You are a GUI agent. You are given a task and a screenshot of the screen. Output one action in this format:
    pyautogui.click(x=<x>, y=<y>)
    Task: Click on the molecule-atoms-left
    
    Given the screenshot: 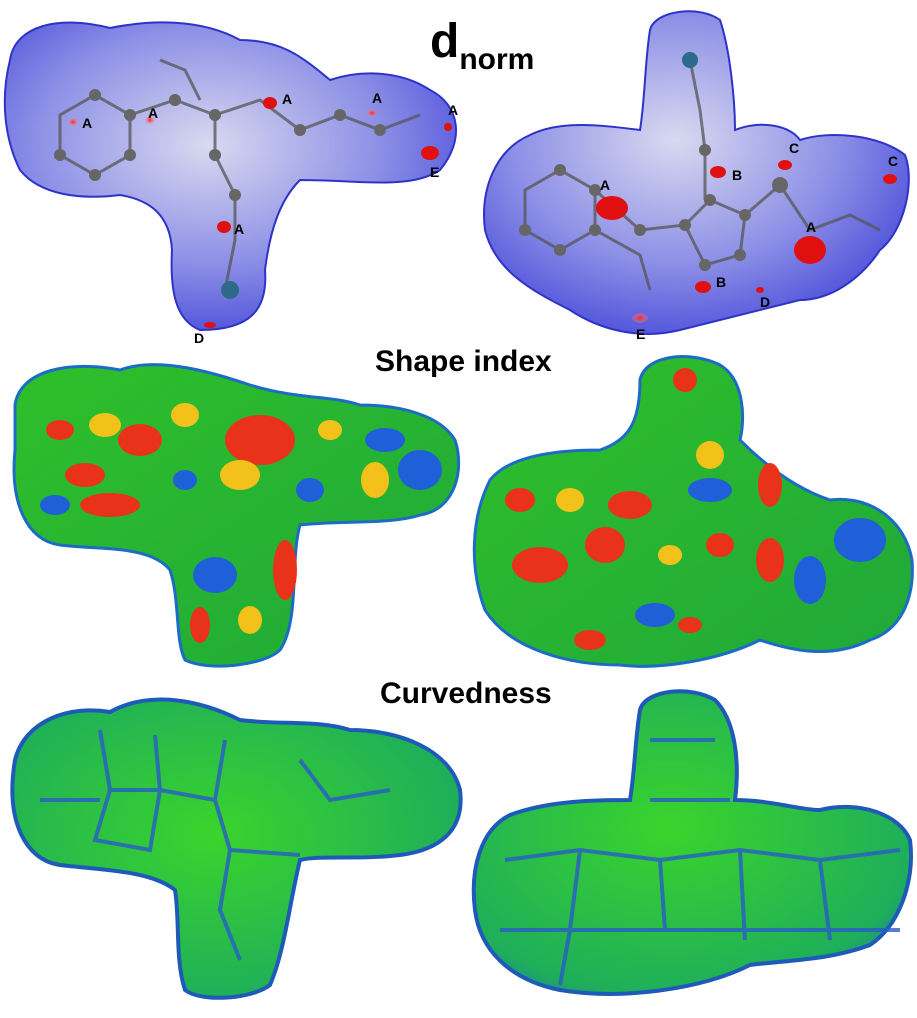 What is the action you would take?
    pyautogui.click(x=220, y=194)
    